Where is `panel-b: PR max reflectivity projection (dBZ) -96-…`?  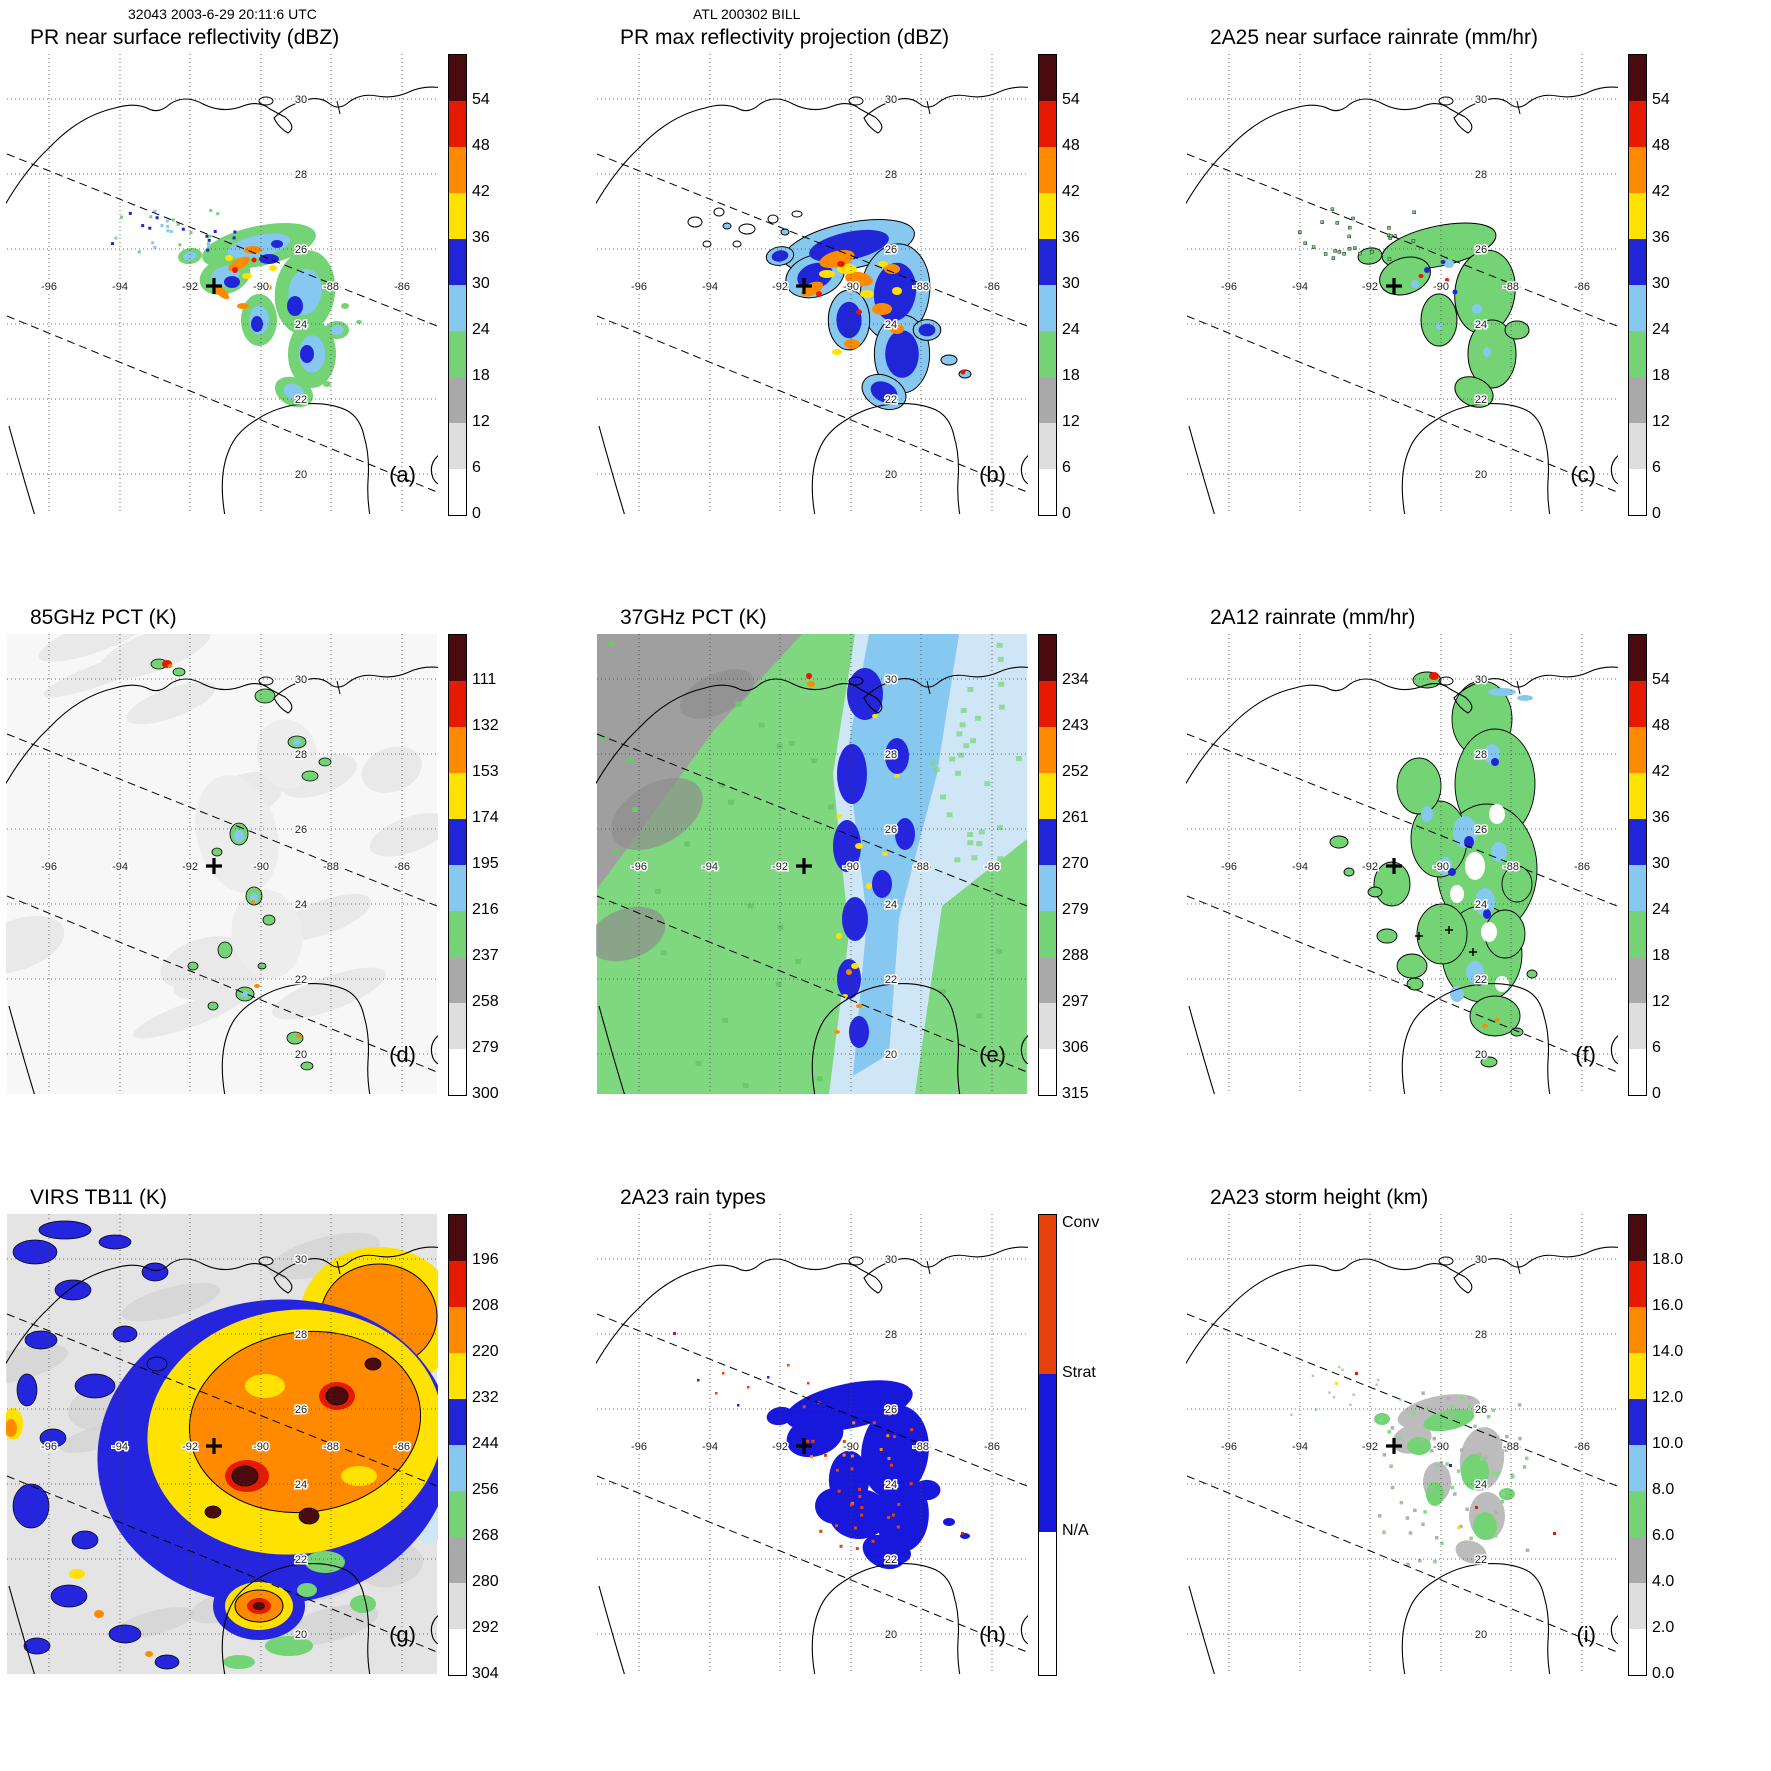
panel-b: PR max reflectivity projection (dBZ) -96-… is located at coordinates (885, 314).